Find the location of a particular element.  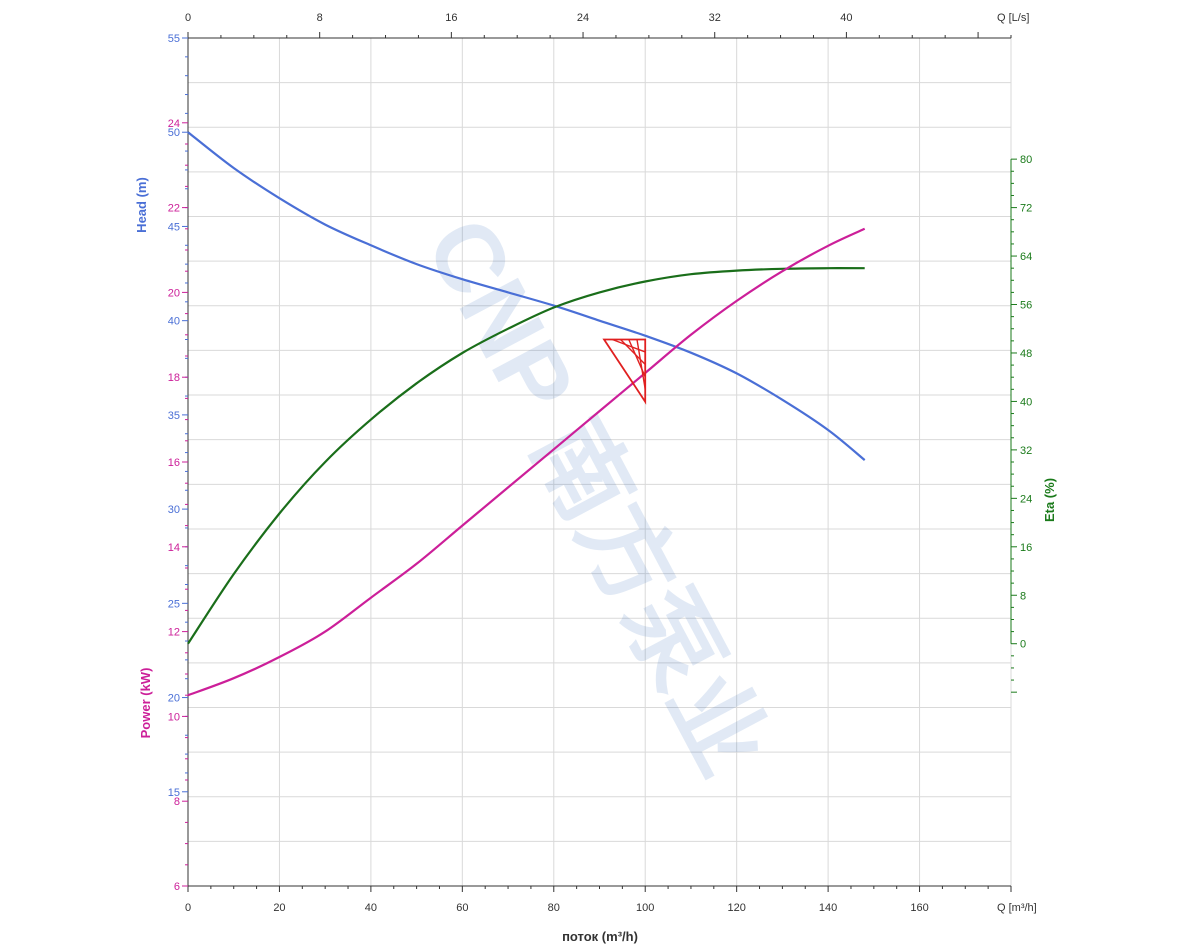

x-top-tick-label: 32 is located at coordinates (715, 18).